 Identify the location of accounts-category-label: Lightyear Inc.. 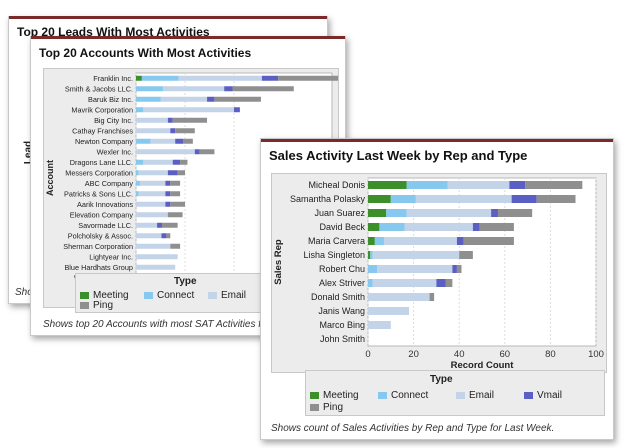
(111, 256).